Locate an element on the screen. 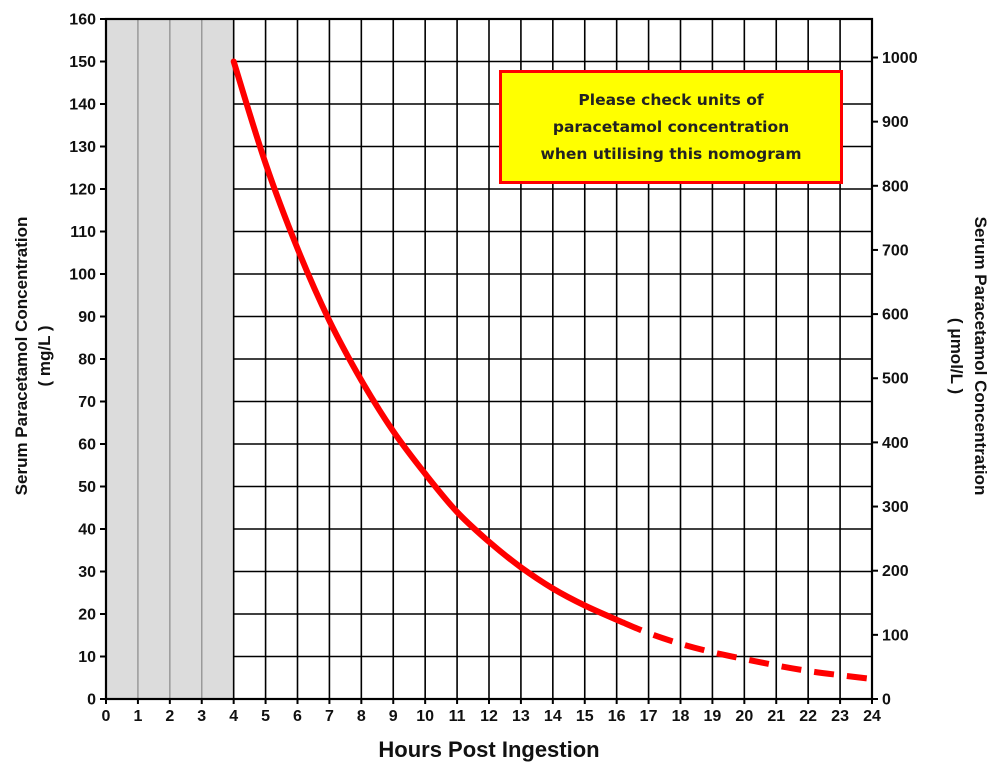 This screenshot has height=767, width=999. y-axis-title: Serum Paracetamol Concentration is located at coordinates (21, 356).